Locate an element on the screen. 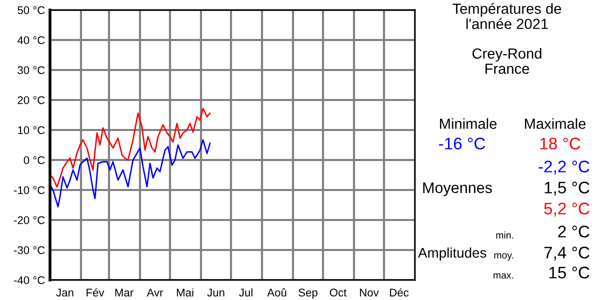 This screenshot has height=300, width=600. y-tick-label: -40 °C is located at coordinates (29, 280).